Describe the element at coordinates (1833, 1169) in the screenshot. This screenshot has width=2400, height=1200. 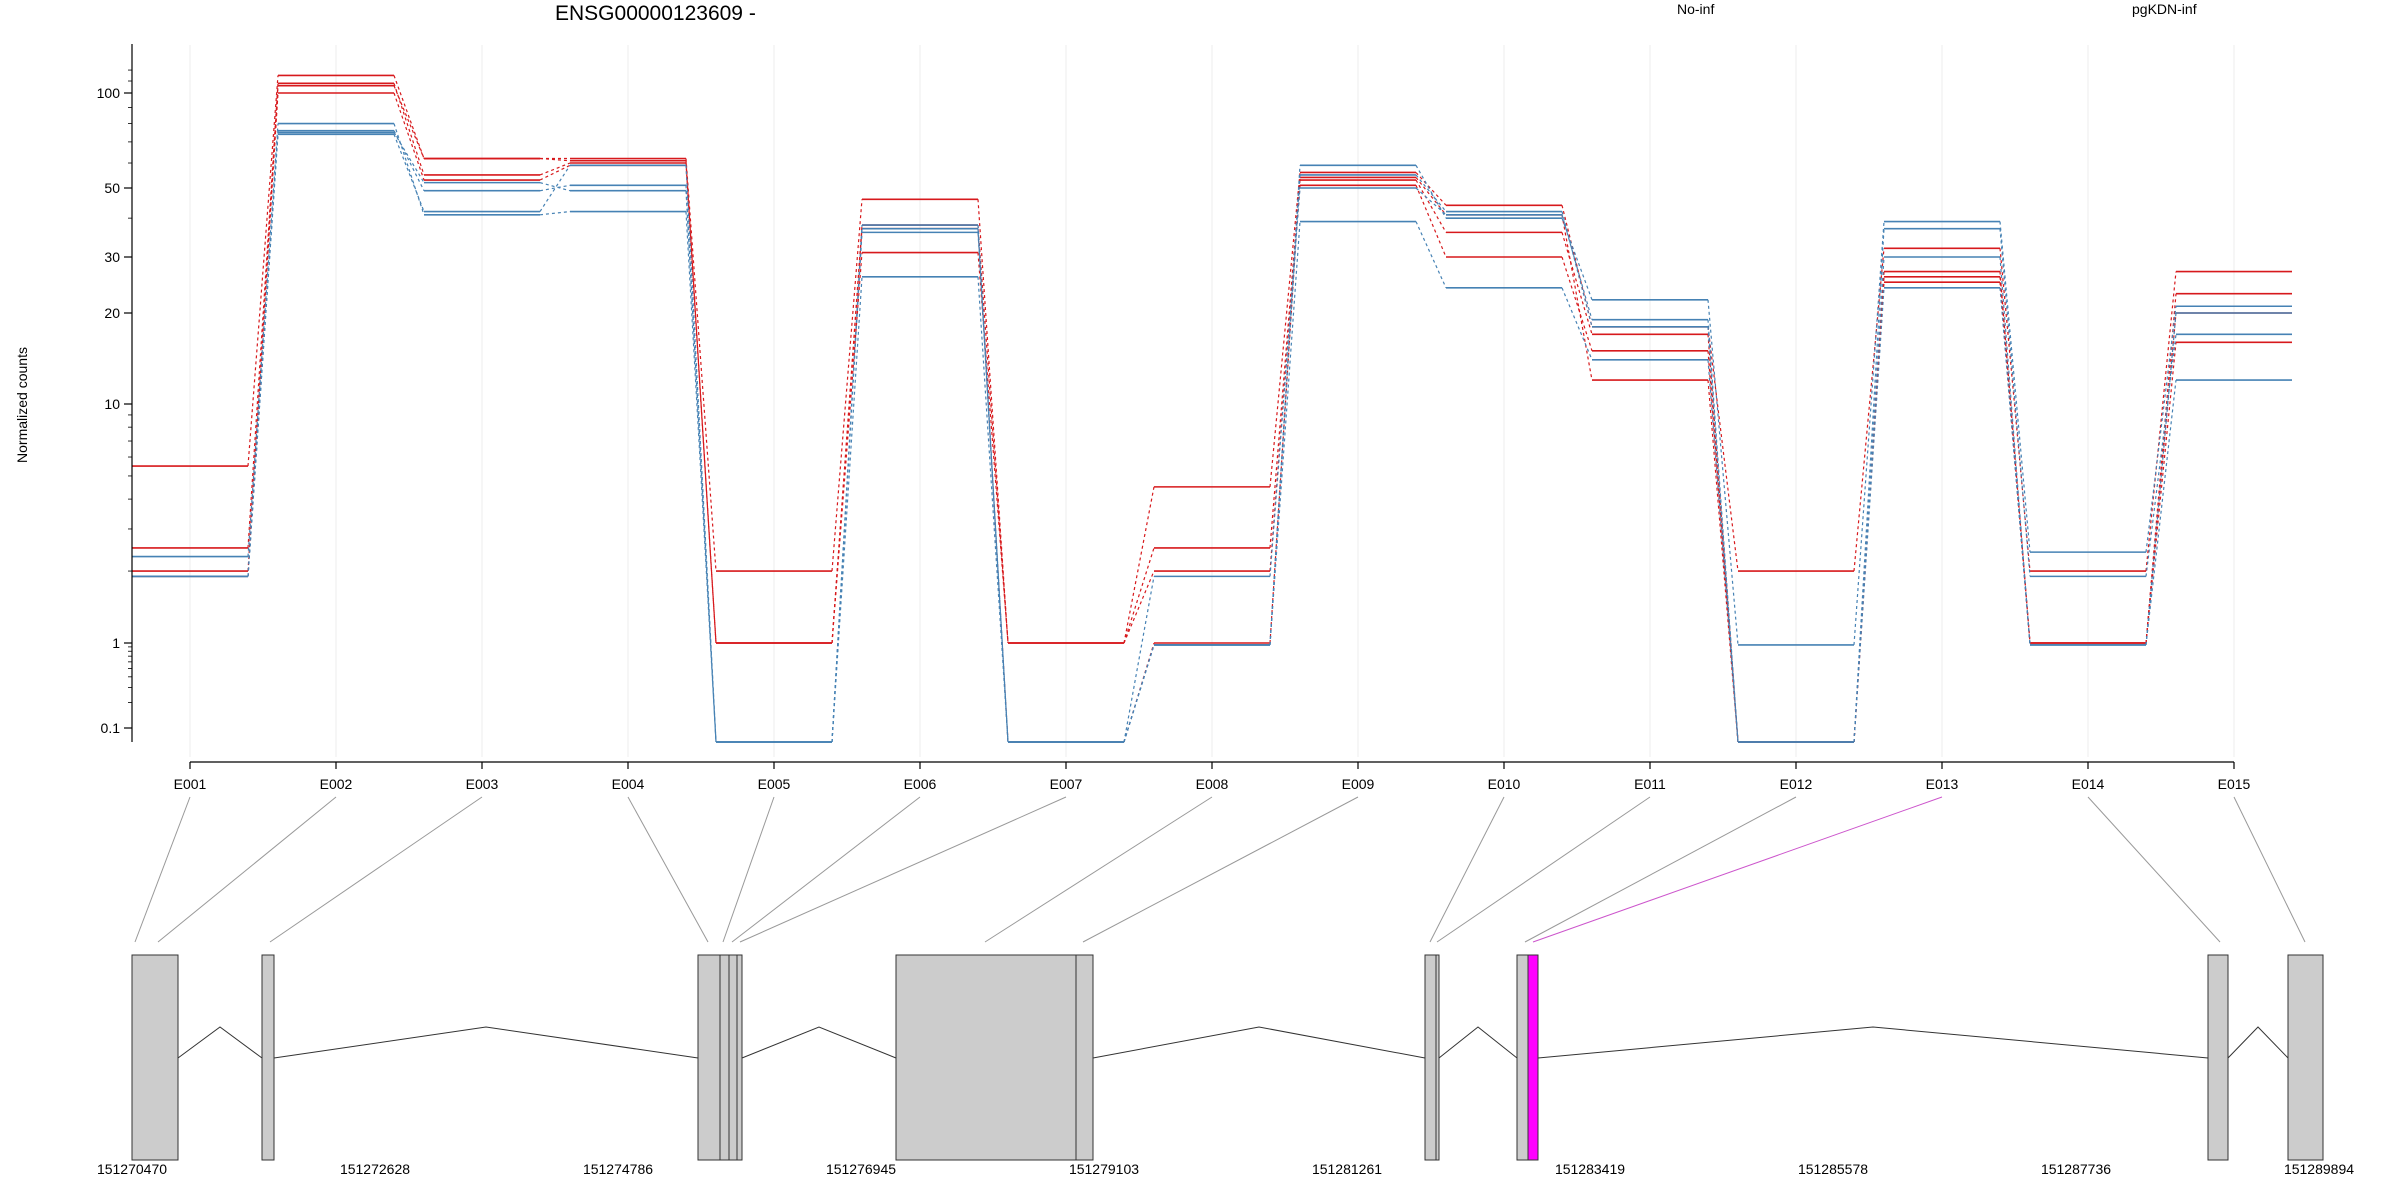
I see `coordinate-label: 151285578` at that location.